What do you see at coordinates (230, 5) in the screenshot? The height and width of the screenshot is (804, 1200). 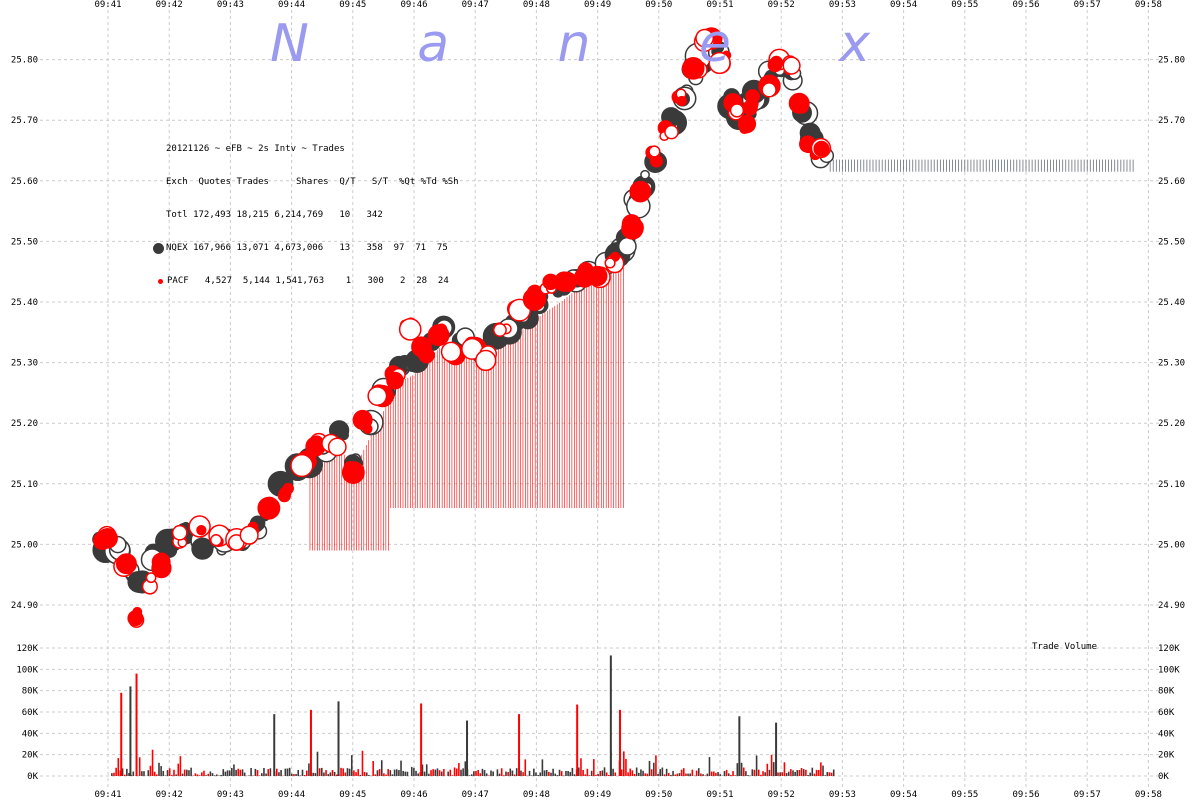 I see `x-tick-label-top: 09:43` at bounding box center [230, 5].